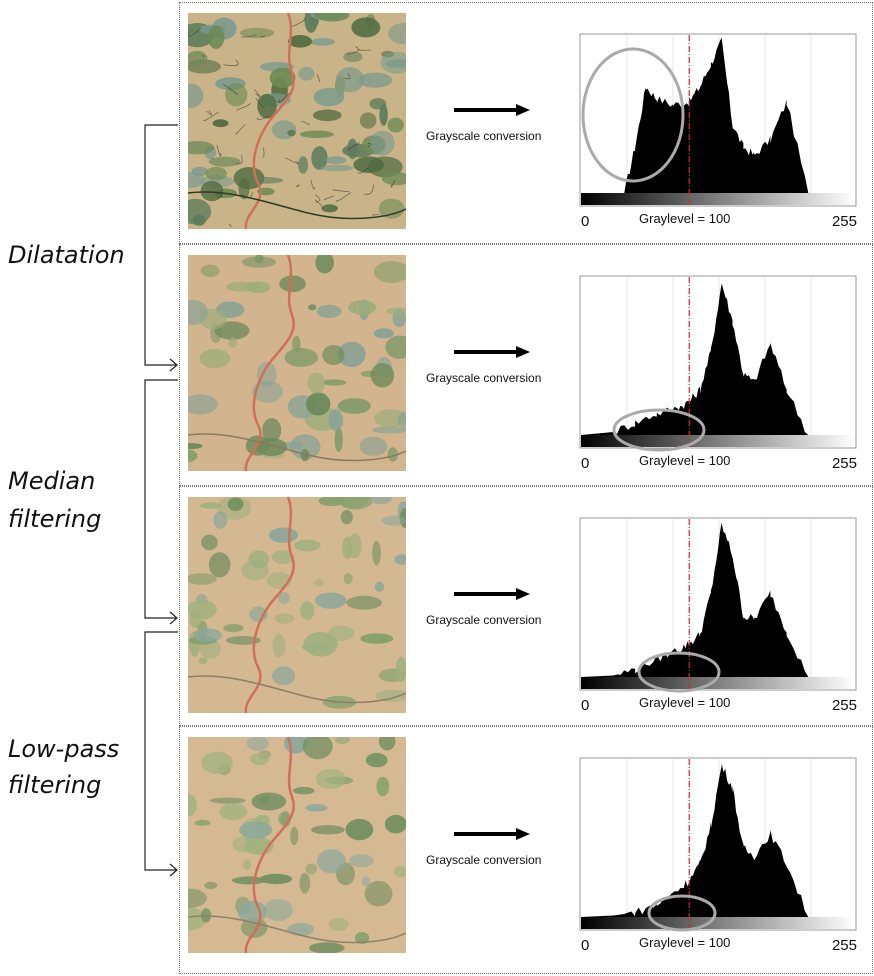  What do you see at coordinates (719, 359) in the screenshot?
I see `histogram-area` at bounding box center [719, 359].